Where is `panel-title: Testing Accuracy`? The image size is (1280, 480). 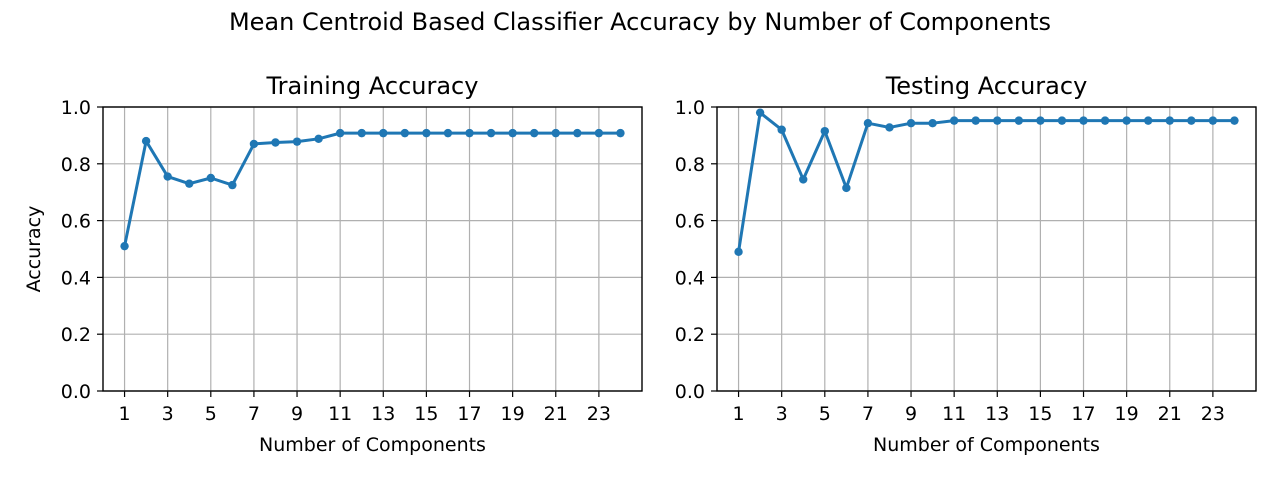 panel-title: Testing Accuracy is located at coordinates (986, 86).